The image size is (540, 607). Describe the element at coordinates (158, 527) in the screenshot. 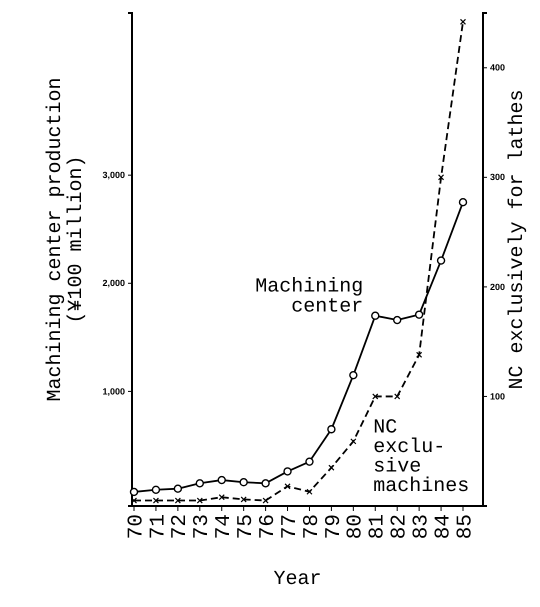

I see `x-tick-label: 71` at that location.